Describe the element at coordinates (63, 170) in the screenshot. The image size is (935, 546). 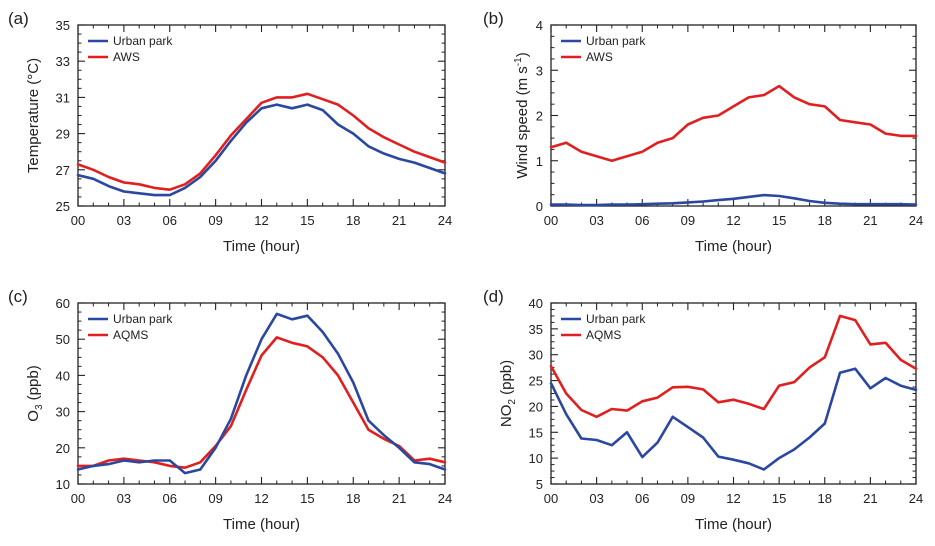
I see `y-tick-label: 27` at that location.